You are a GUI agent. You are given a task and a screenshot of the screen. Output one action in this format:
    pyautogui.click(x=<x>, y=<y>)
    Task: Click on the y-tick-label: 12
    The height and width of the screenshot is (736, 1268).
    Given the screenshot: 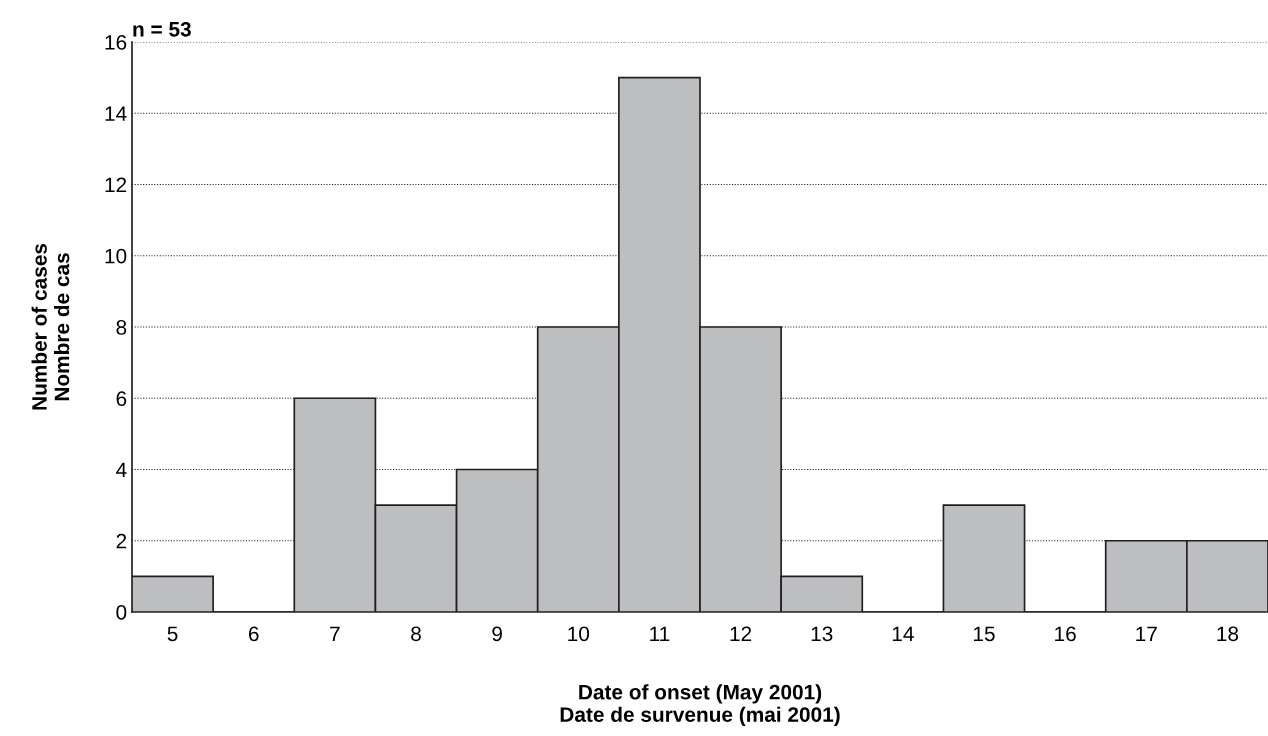 What is the action you would take?
    pyautogui.click(x=116, y=185)
    